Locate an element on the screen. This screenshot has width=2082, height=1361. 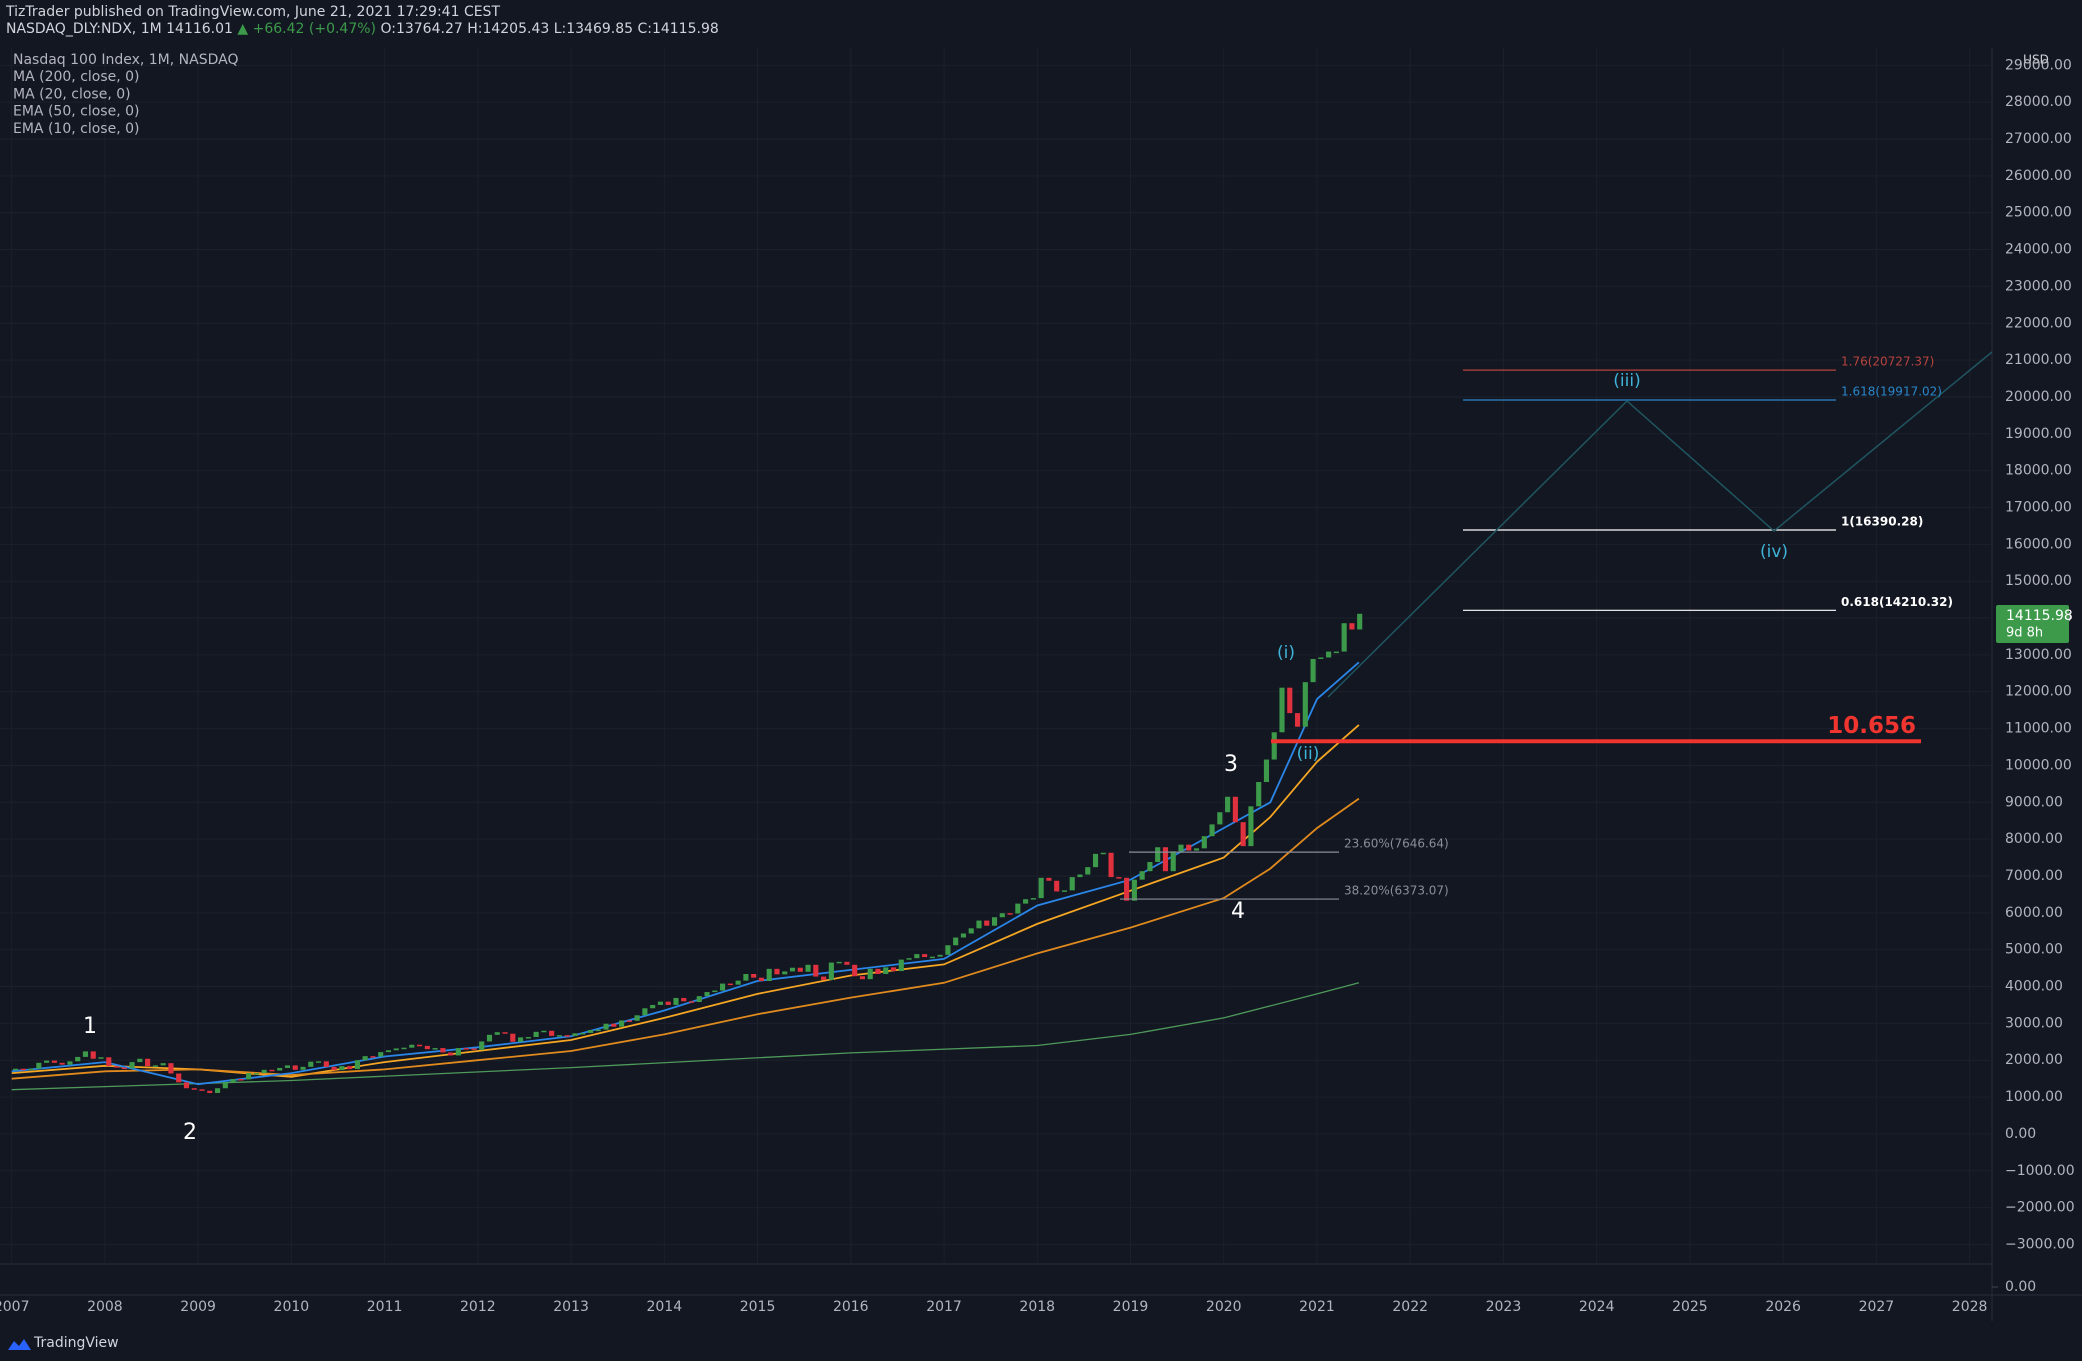
wave-label: 4 is located at coordinates (1238, 911).